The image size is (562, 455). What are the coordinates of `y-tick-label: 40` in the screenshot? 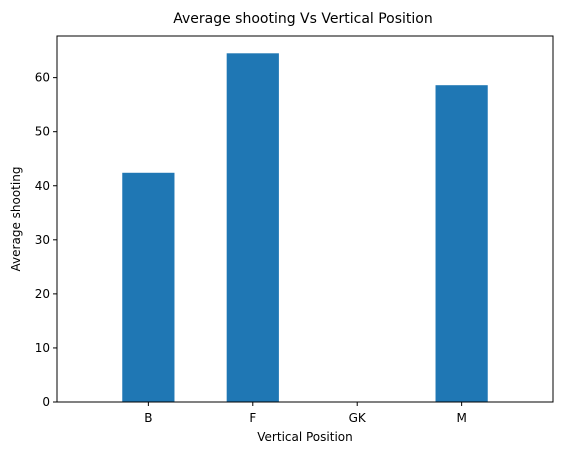 It's located at (42, 186).